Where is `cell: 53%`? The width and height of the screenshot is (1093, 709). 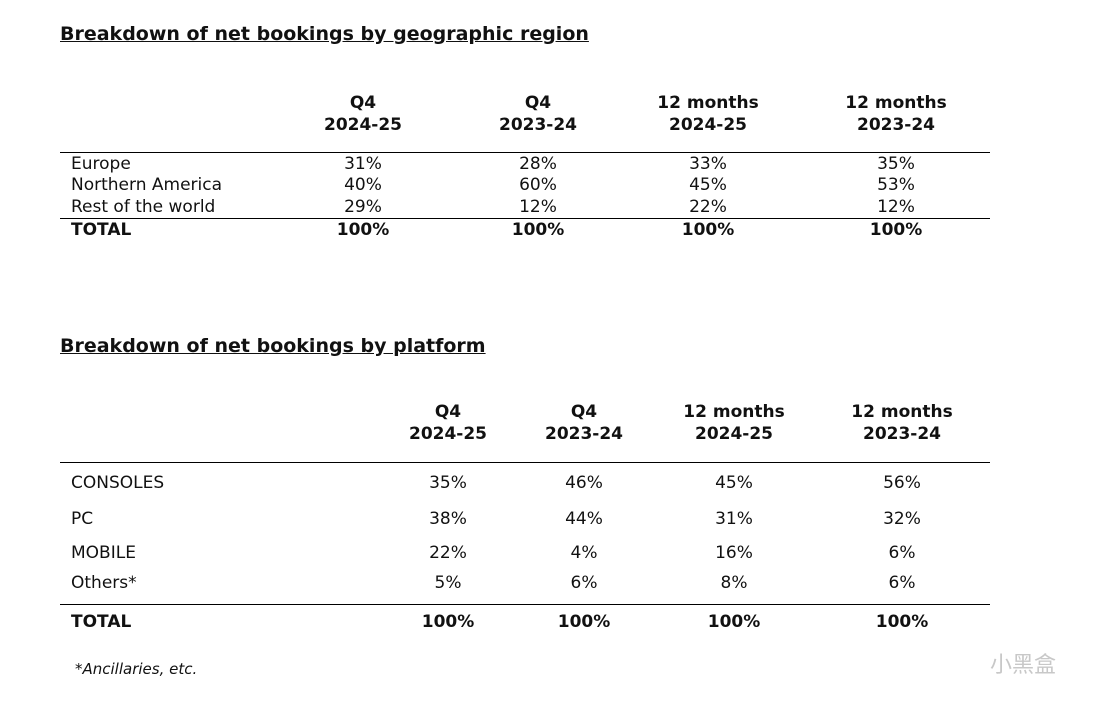 cell: 53% is located at coordinates (896, 185).